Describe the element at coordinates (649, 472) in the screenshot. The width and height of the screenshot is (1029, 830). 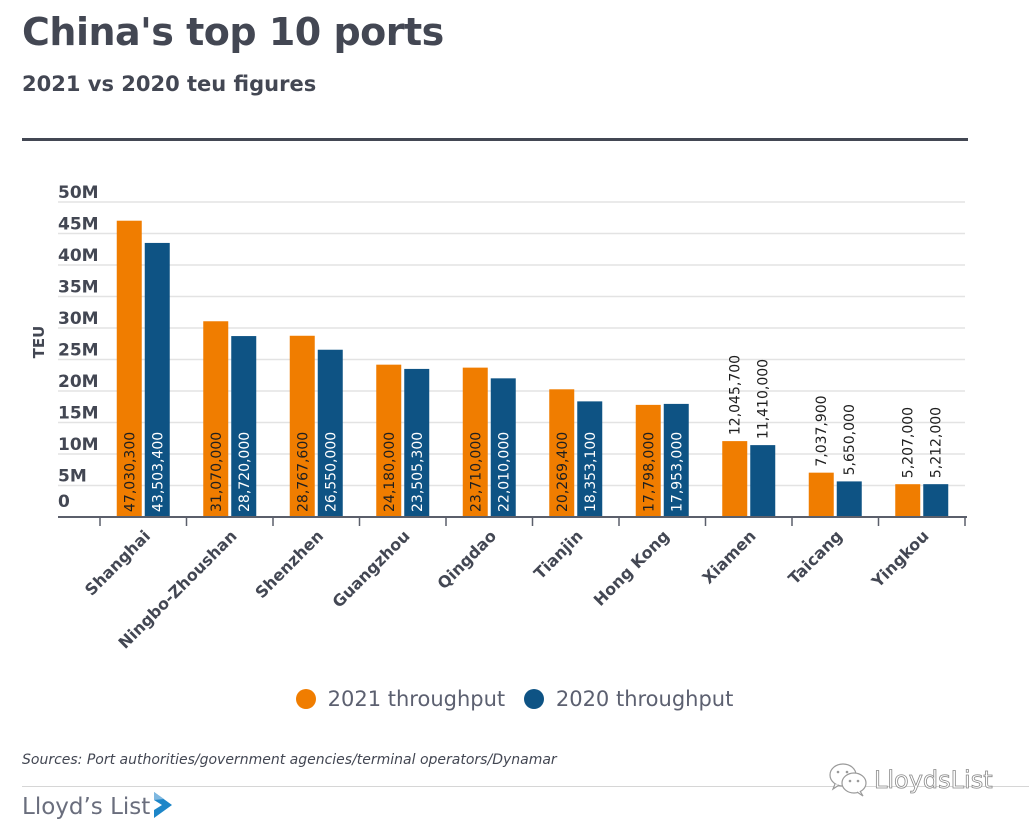
I see `data-label: 17,798,000` at that location.